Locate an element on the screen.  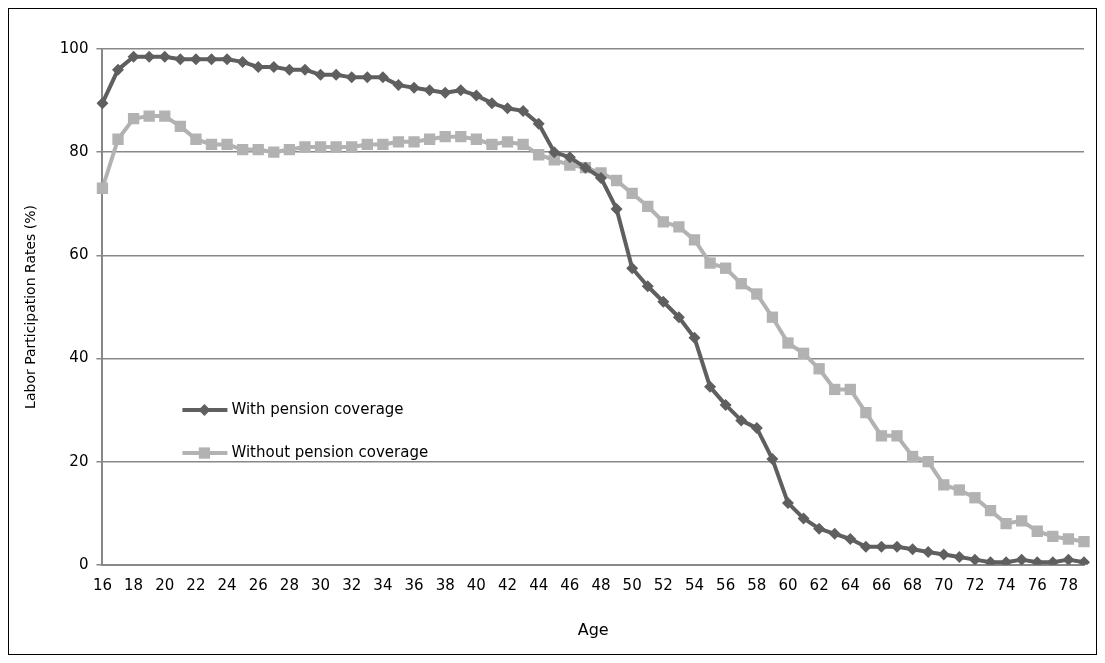
y-axis-title: Labor Participation Rates (%) is located at coordinates (30, 306).